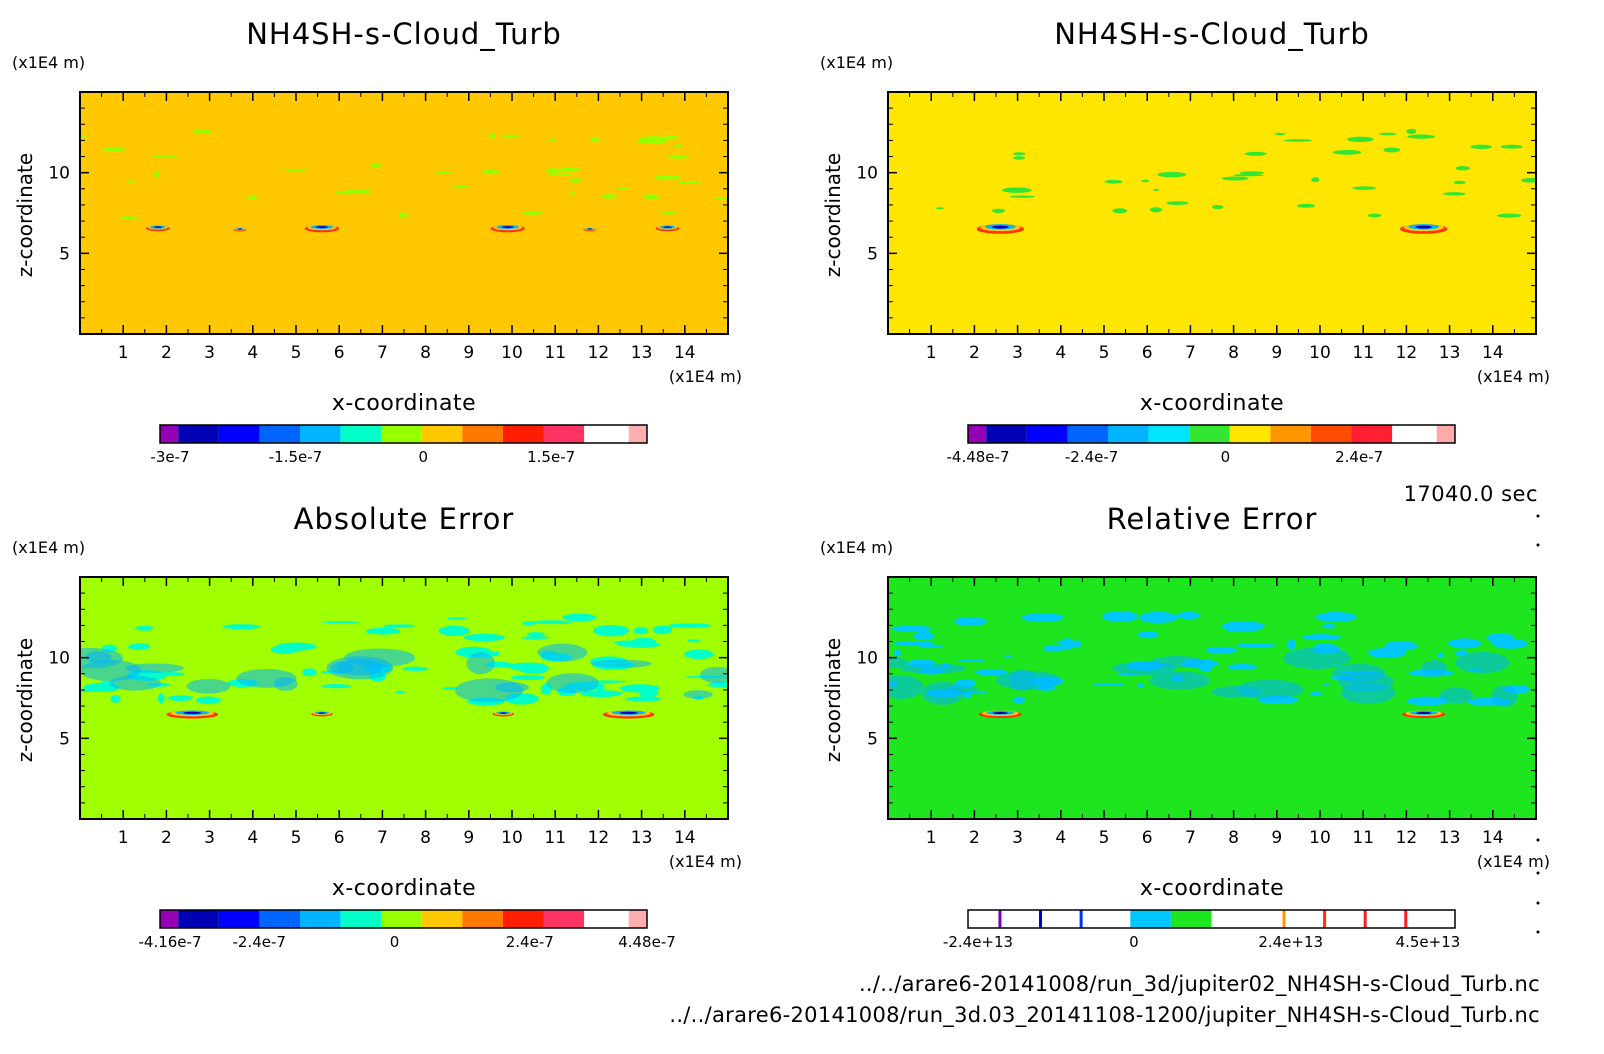  Describe the element at coordinates (1407, 353) in the screenshot. I see `x-tick-label: 12` at that location.